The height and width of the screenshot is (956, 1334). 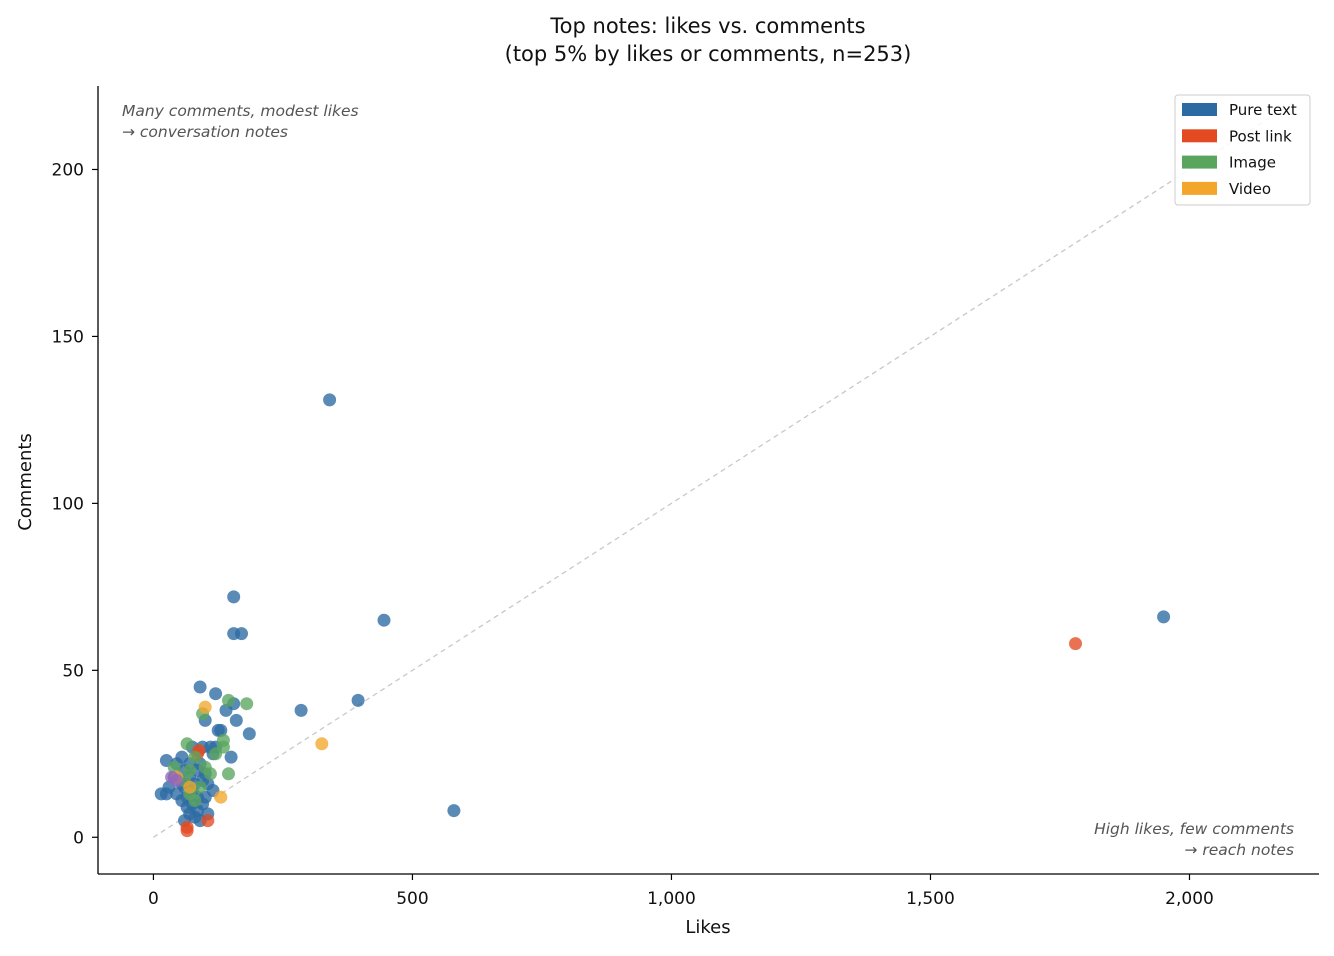 I want to click on x-axis-label: Likes, so click(x=707, y=927).